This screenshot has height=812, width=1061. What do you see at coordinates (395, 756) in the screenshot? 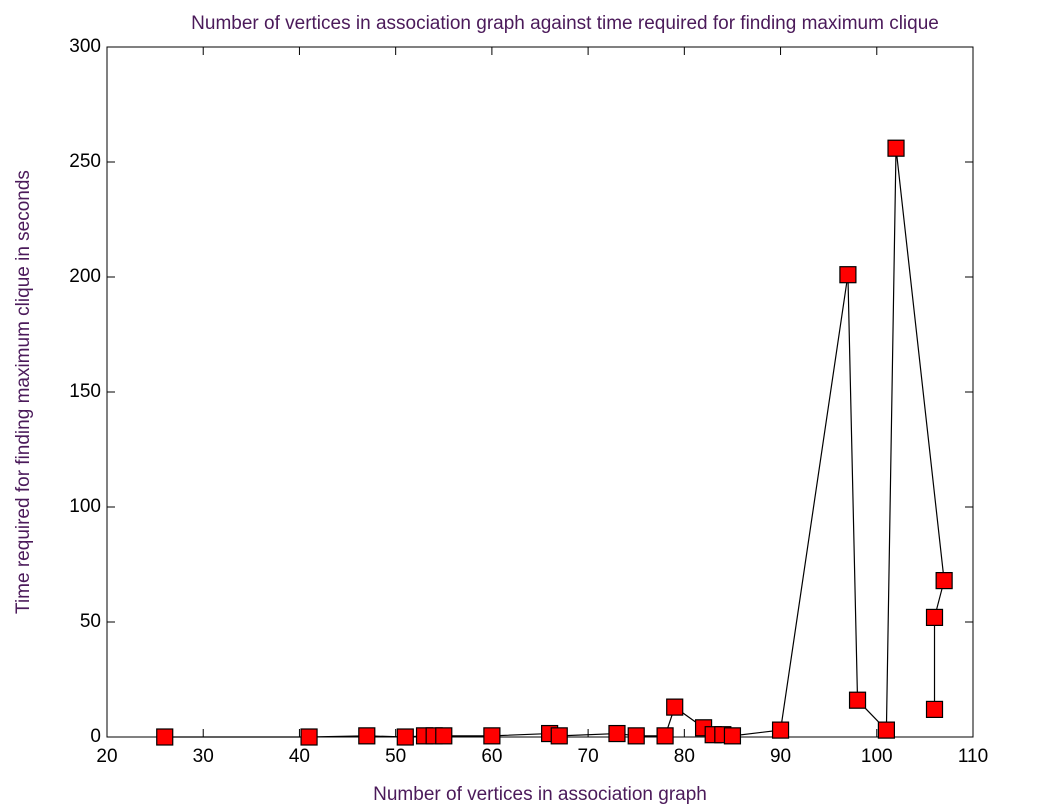
I see `x-tick-label: 50` at bounding box center [395, 756].